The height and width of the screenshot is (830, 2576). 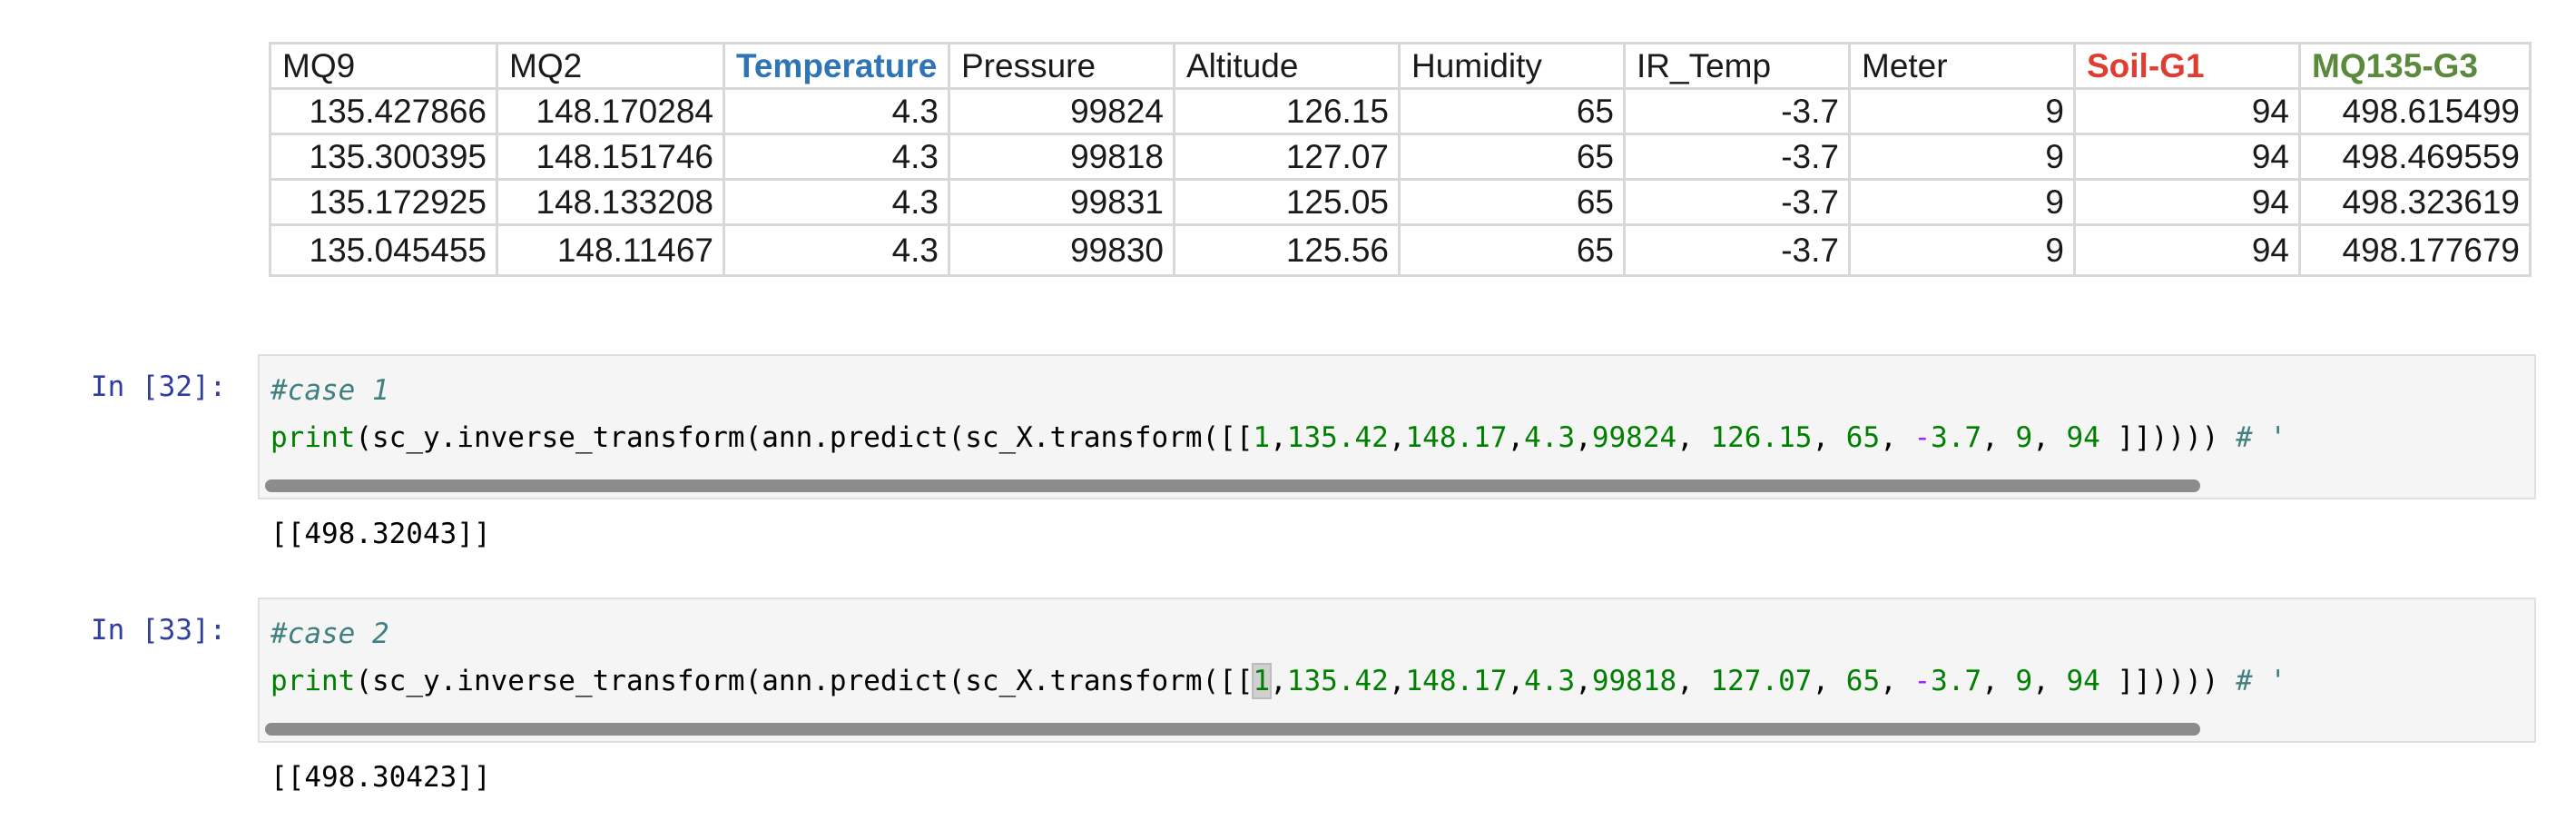 What do you see at coordinates (1061, 111) in the screenshot?
I see `table-cell: 99824` at bounding box center [1061, 111].